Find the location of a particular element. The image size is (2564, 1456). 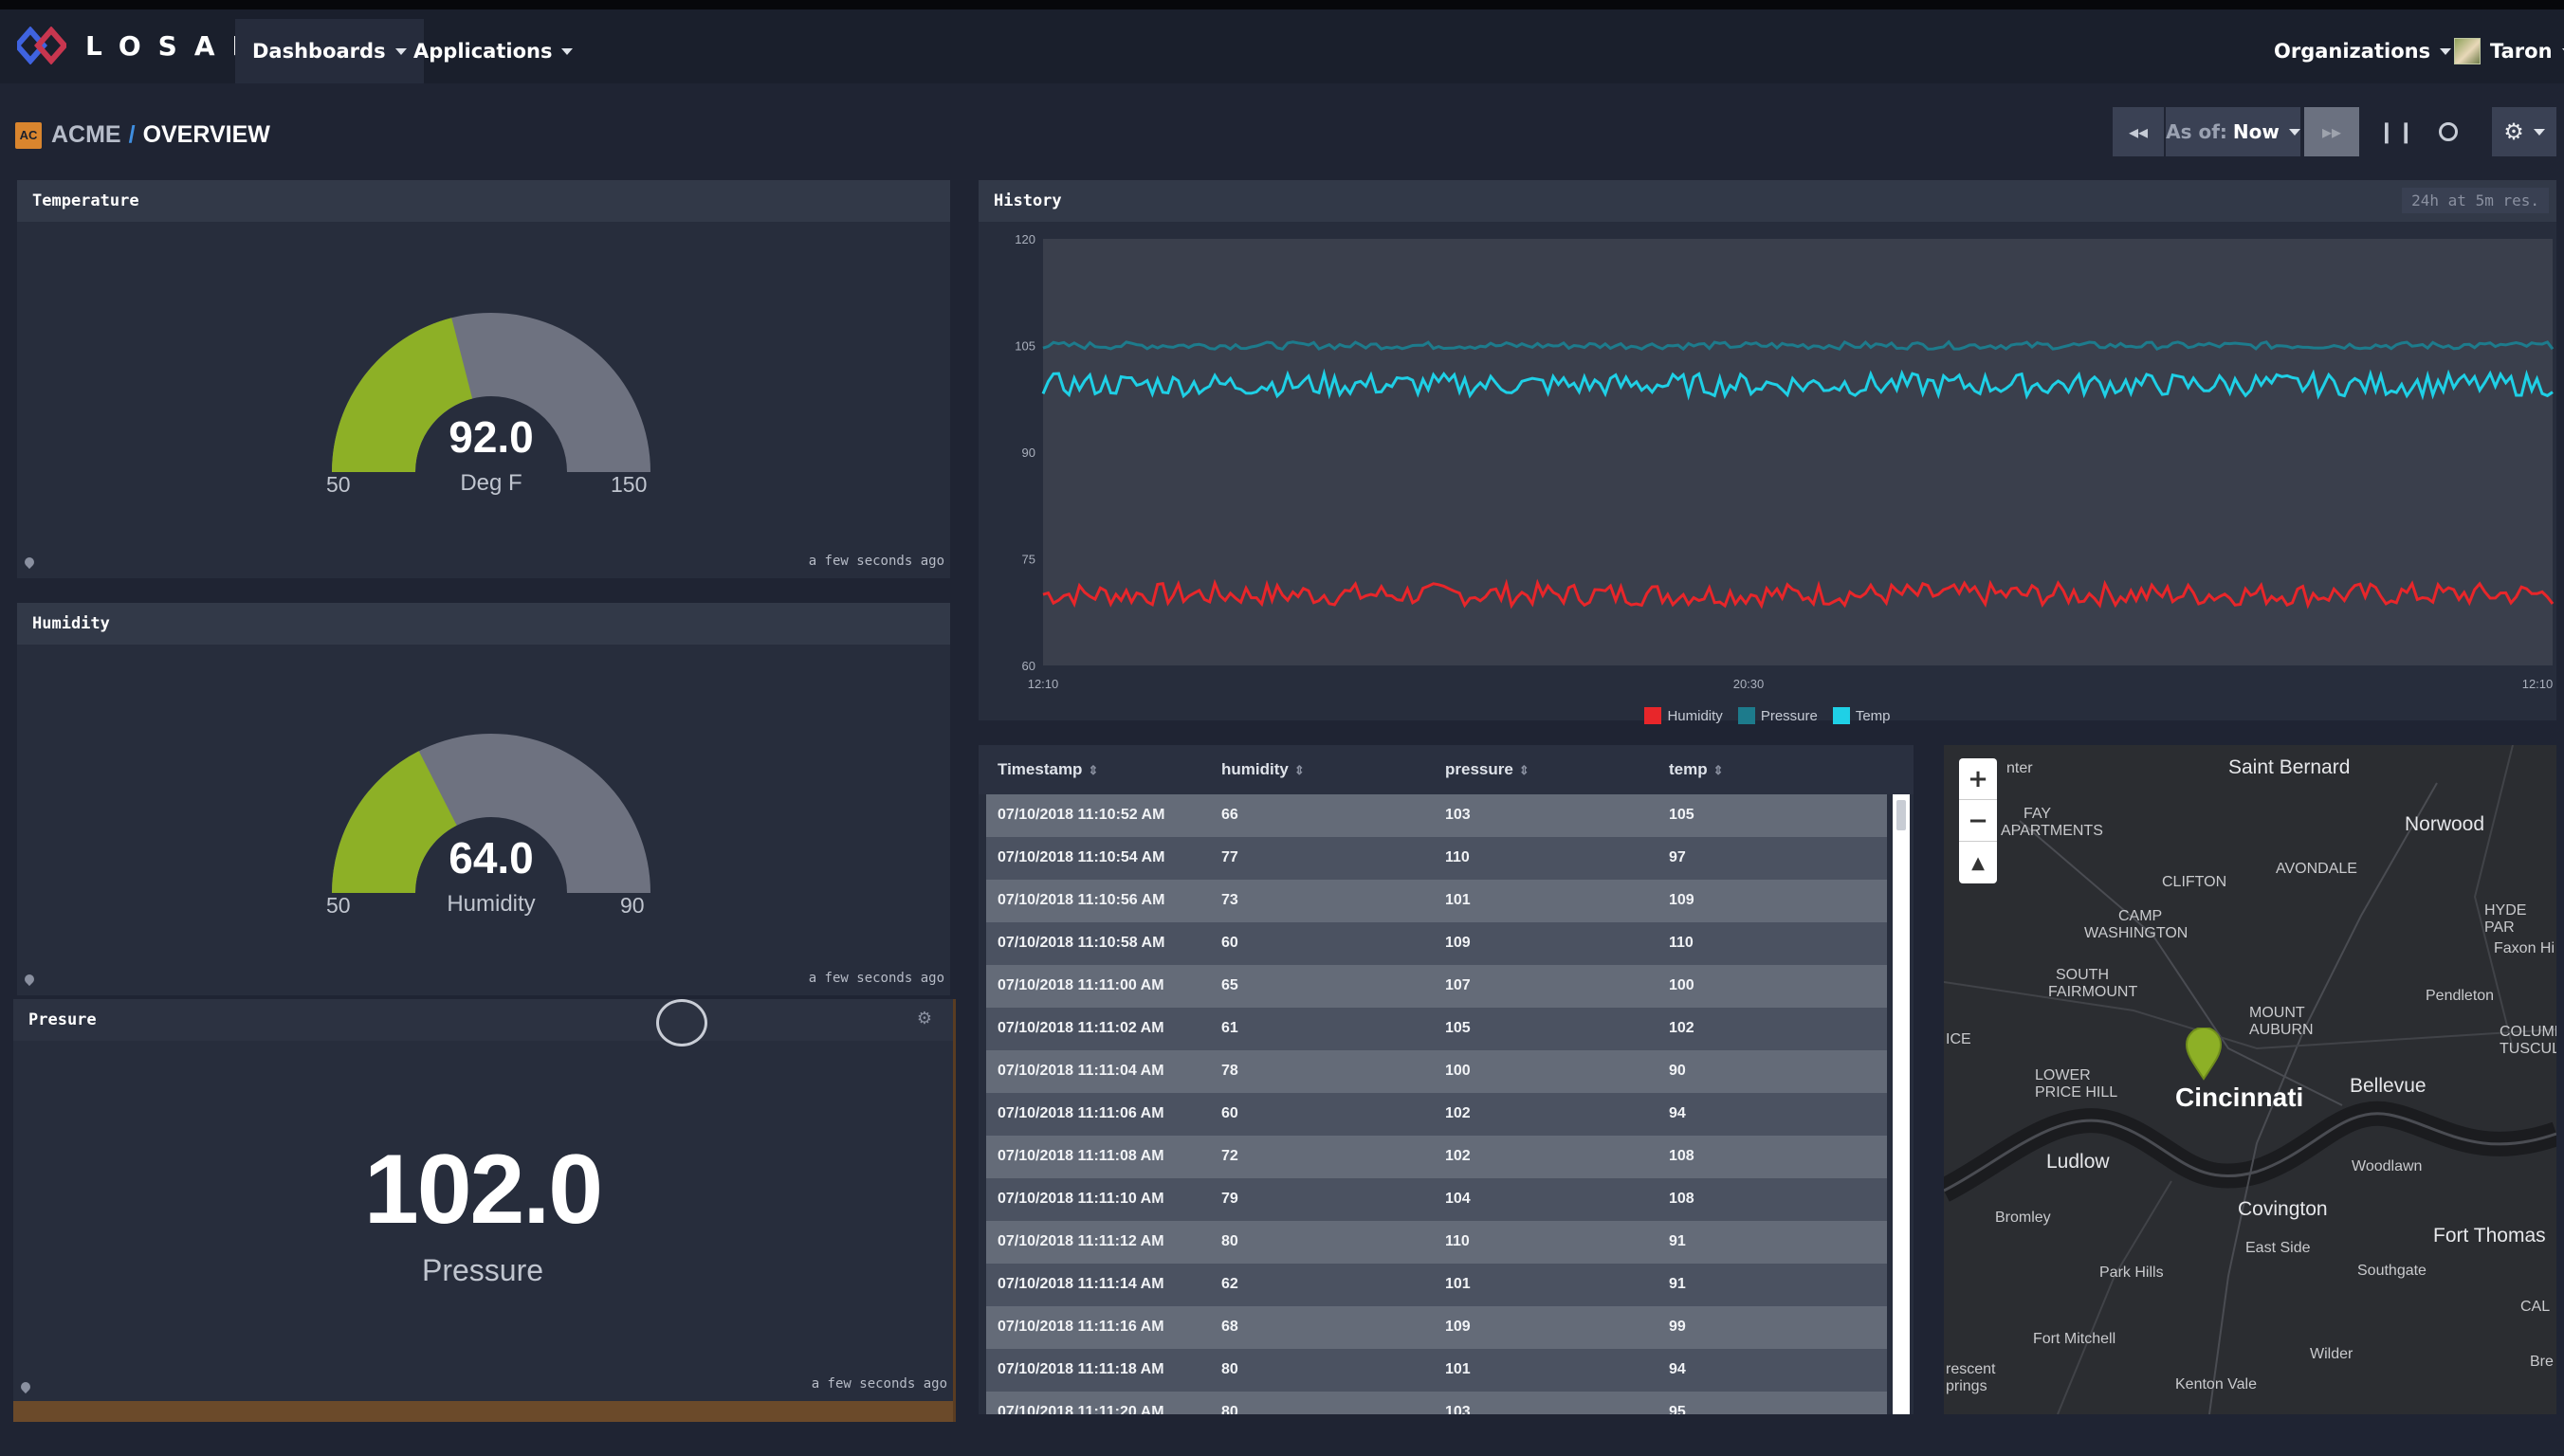

table-cell: 94 is located at coordinates (1677, 1113).